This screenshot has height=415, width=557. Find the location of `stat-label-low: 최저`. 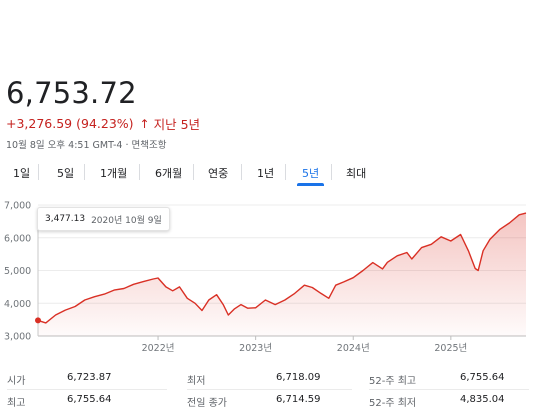

stat-label-low: 최저 is located at coordinates (196, 381).